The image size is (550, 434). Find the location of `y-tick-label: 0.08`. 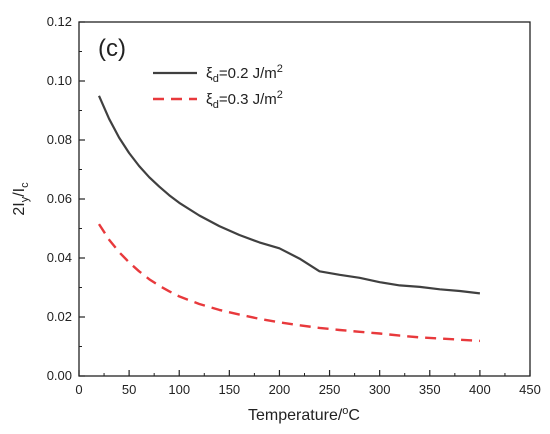

y-tick-label: 0.08 is located at coordinates (59, 139).